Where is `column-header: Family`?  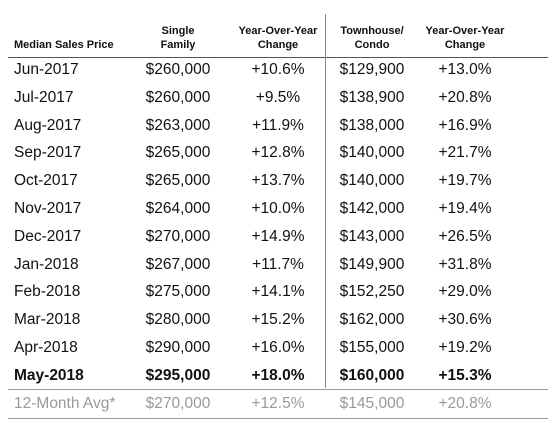
column-header: Family is located at coordinates (178, 45).